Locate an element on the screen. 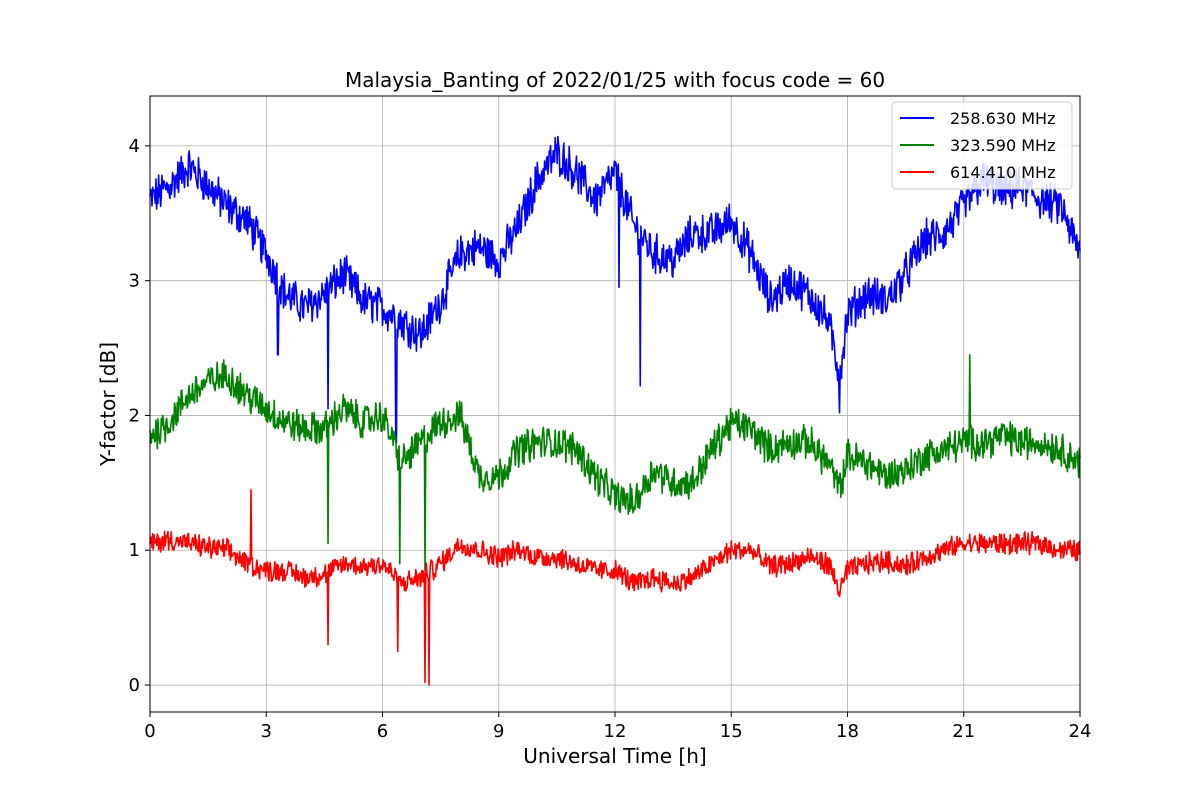 The image size is (1200, 800). x-axis: 0 3 6 9 12 15 18 21 24 is located at coordinates (617, 727).